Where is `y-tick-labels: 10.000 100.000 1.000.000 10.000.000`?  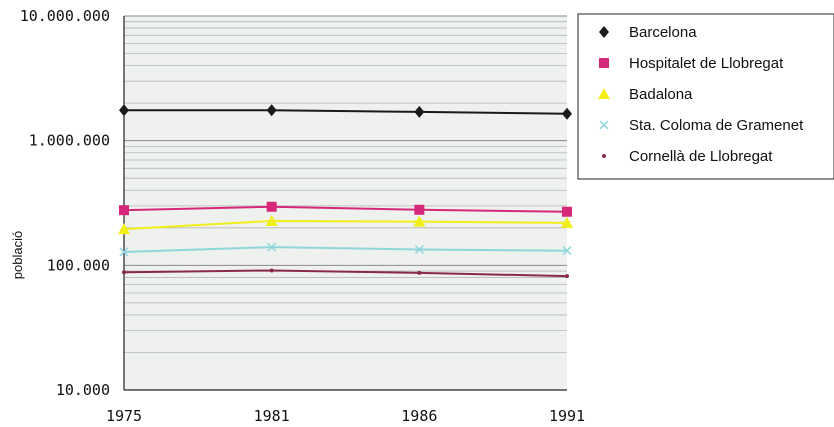 y-tick-labels: 10.000 100.000 1.000.000 10.000.000 is located at coordinates (65, 203).